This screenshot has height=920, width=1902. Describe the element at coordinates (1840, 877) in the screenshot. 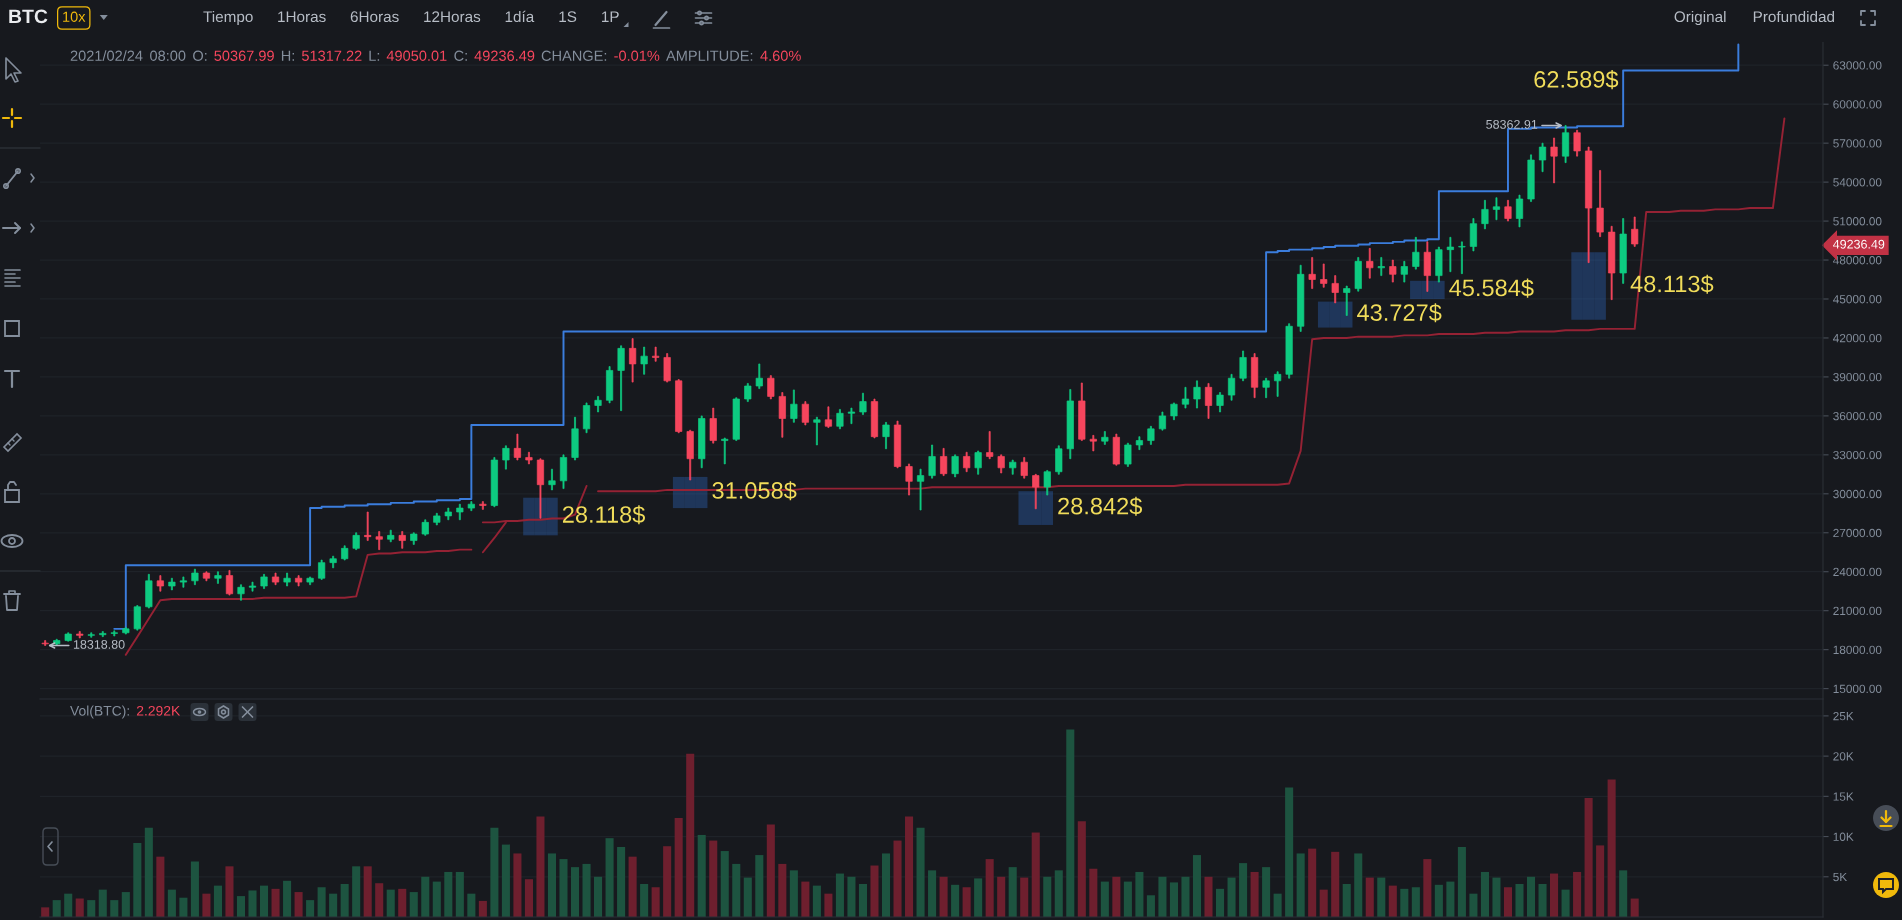

I see `y-tick-label: 5K` at that location.